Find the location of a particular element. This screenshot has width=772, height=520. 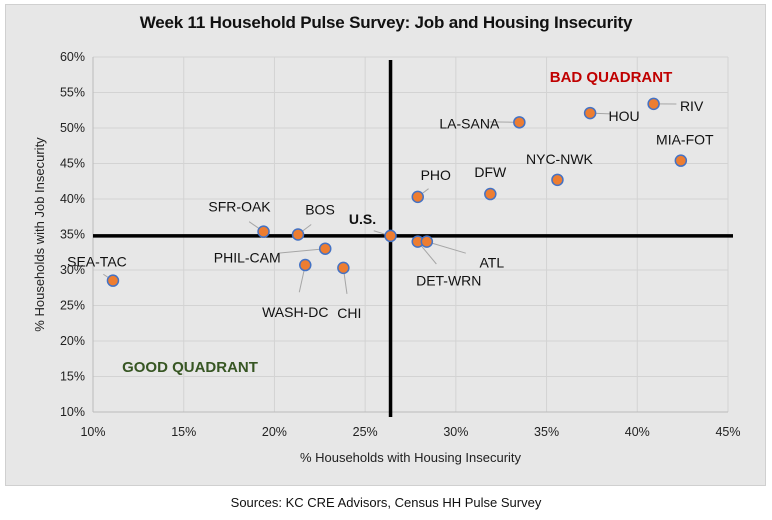

x-tick-label: 35% is located at coordinates (546, 432).